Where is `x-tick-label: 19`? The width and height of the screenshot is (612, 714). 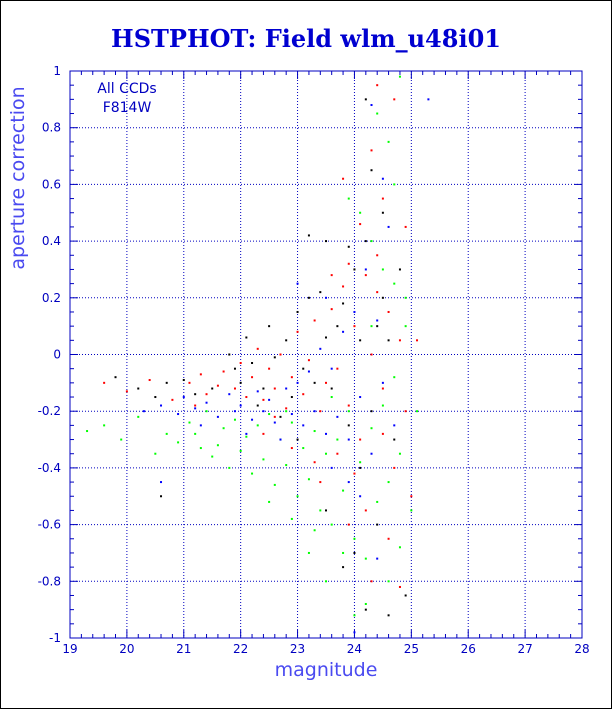
x-tick-label: 19 is located at coordinates (69, 649).